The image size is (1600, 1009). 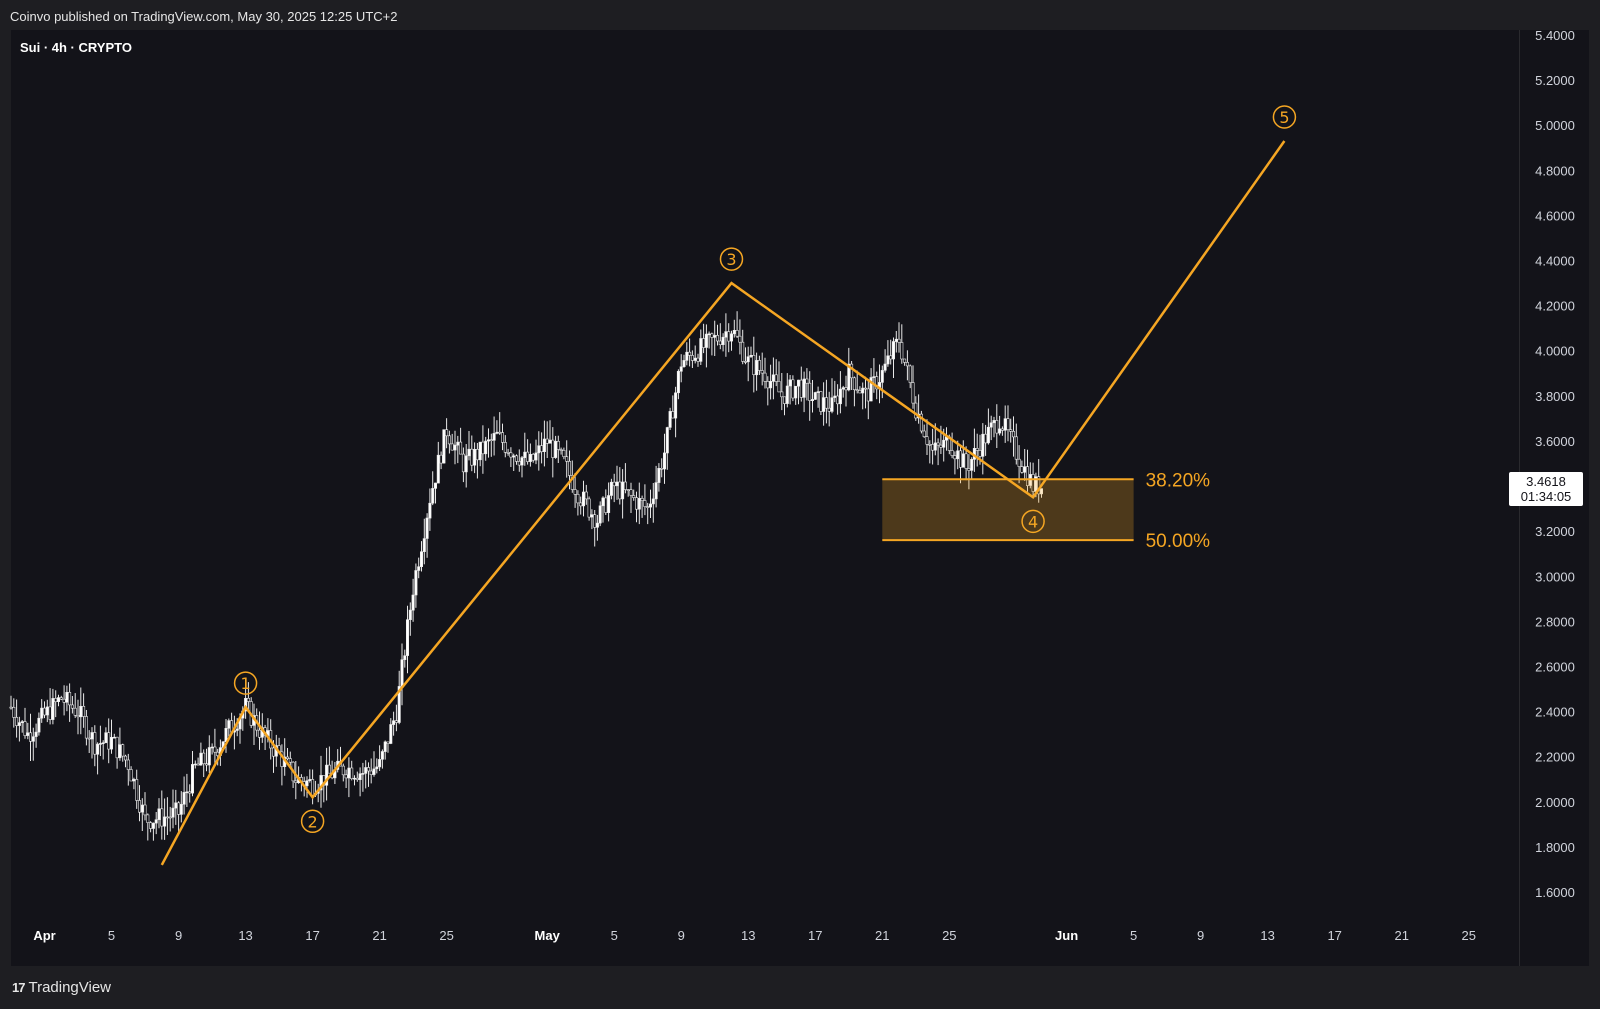 What do you see at coordinates (446, 935) in the screenshot?
I see `time-tick-label: 25` at bounding box center [446, 935].